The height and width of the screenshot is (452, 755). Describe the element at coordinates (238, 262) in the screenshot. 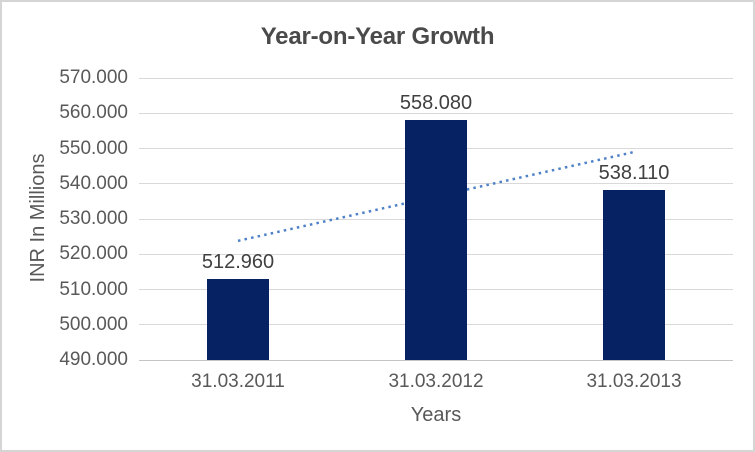

I see `data-label: 512.960` at that location.